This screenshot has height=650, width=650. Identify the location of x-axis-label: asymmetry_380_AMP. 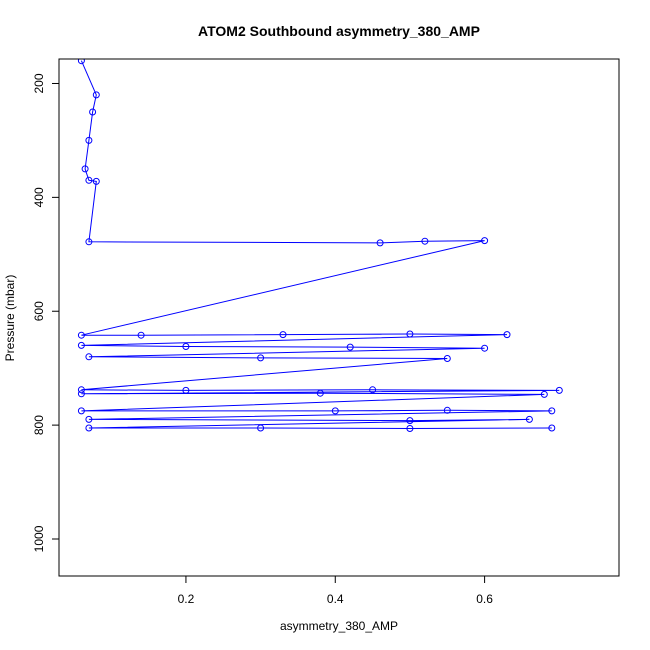
(339, 626).